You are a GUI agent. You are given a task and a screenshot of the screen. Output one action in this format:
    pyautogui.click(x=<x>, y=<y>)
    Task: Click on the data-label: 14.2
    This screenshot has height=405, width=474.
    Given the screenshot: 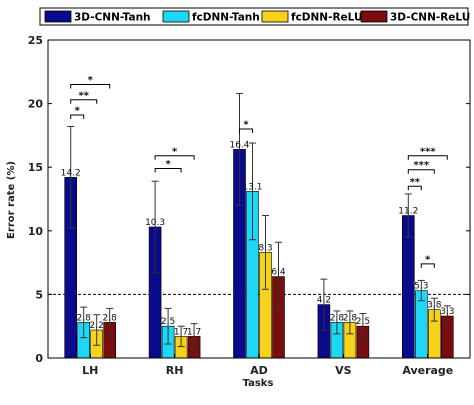 What is the action you would take?
    pyautogui.click(x=71, y=173)
    